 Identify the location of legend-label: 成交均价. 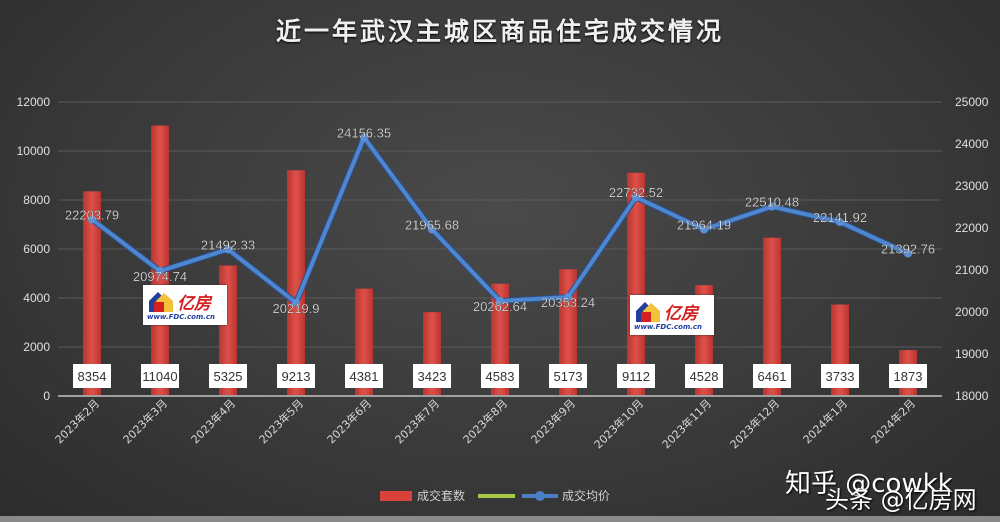
(586, 495).